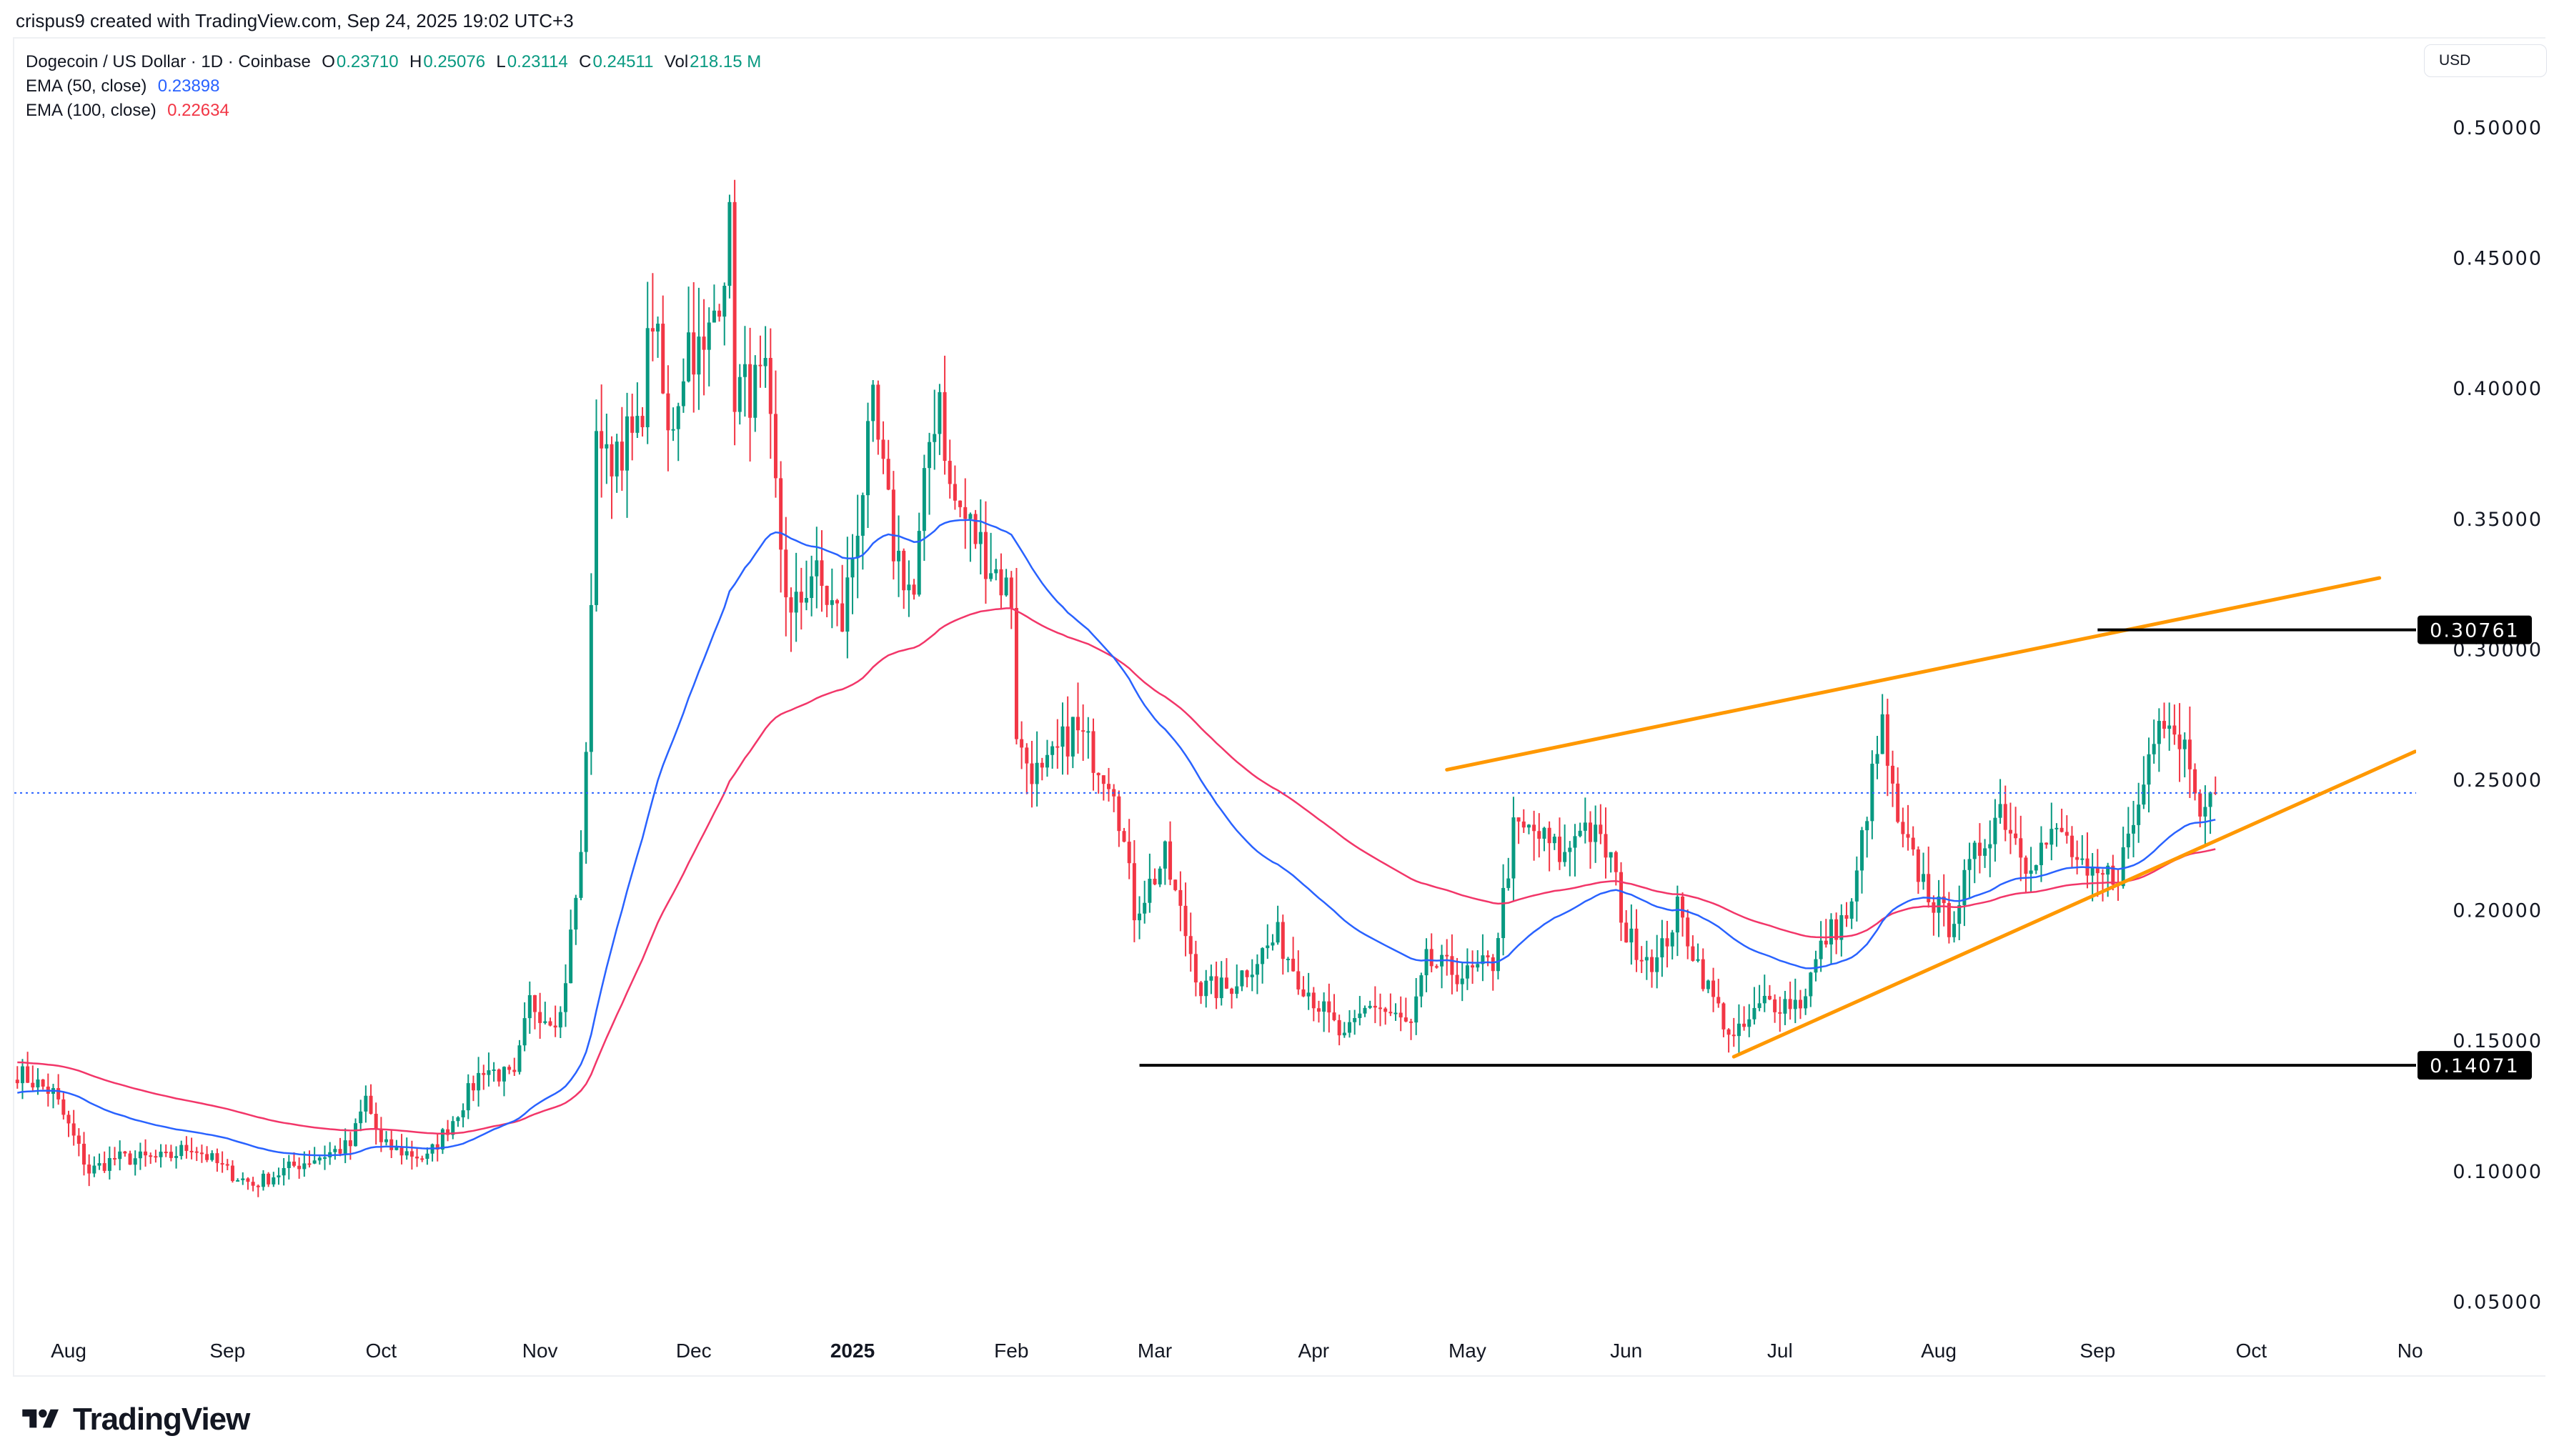  Describe the element at coordinates (454, 61) in the screenshot. I see `high-value: 0.25076` at that location.